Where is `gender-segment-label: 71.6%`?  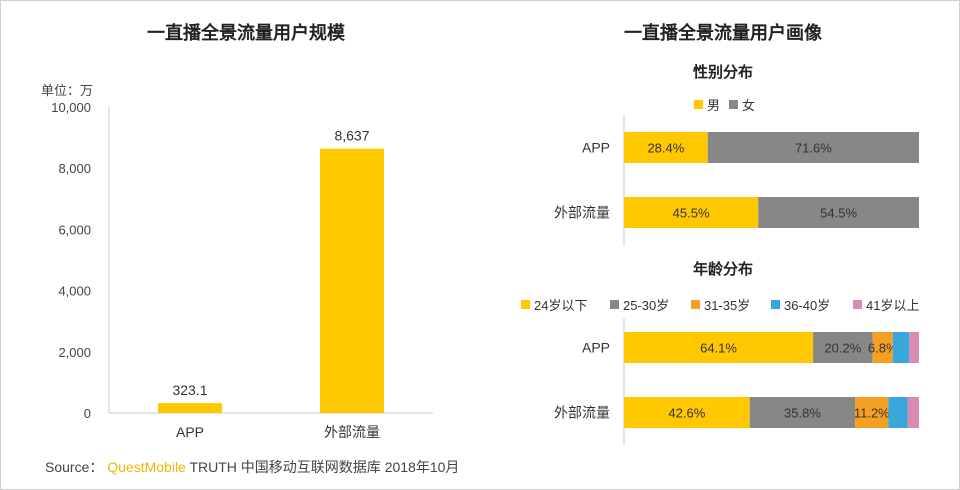 gender-segment-label: 71.6% is located at coordinates (813, 148).